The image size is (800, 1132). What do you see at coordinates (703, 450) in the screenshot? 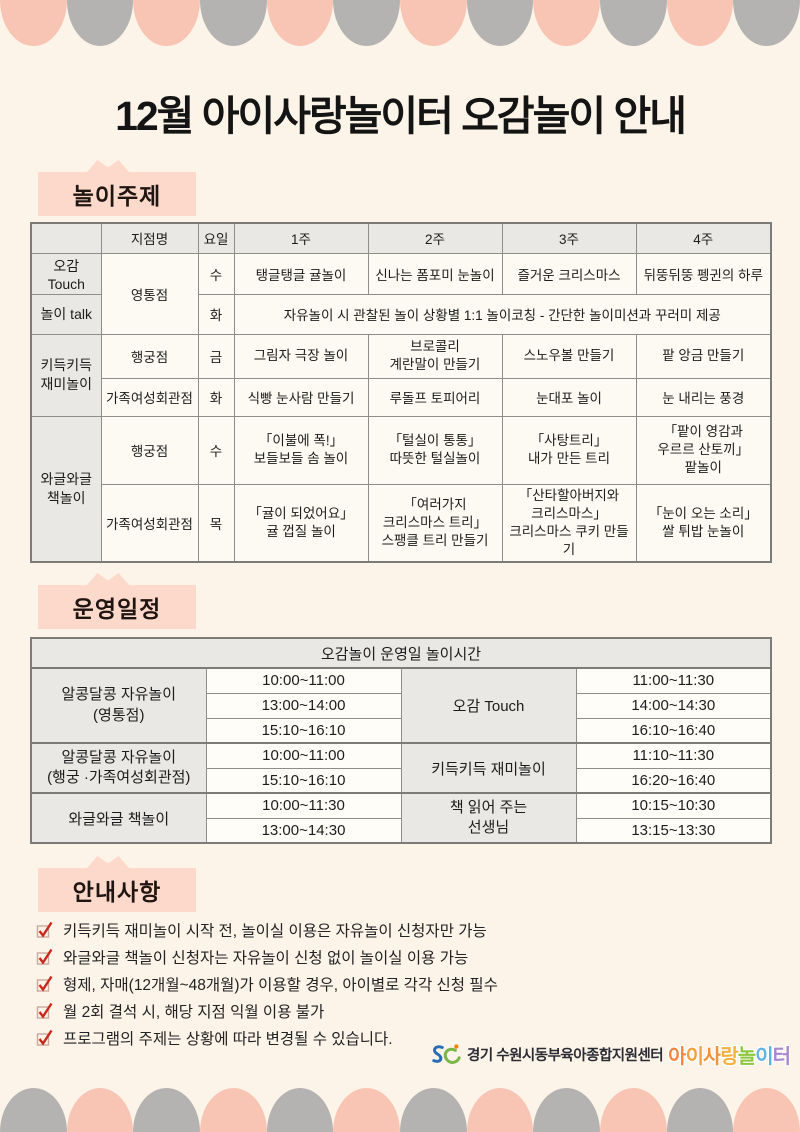
I see `week4-cell: 「팥이 영감과 우르르 산토끼」 팥놀이` at bounding box center [703, 450].